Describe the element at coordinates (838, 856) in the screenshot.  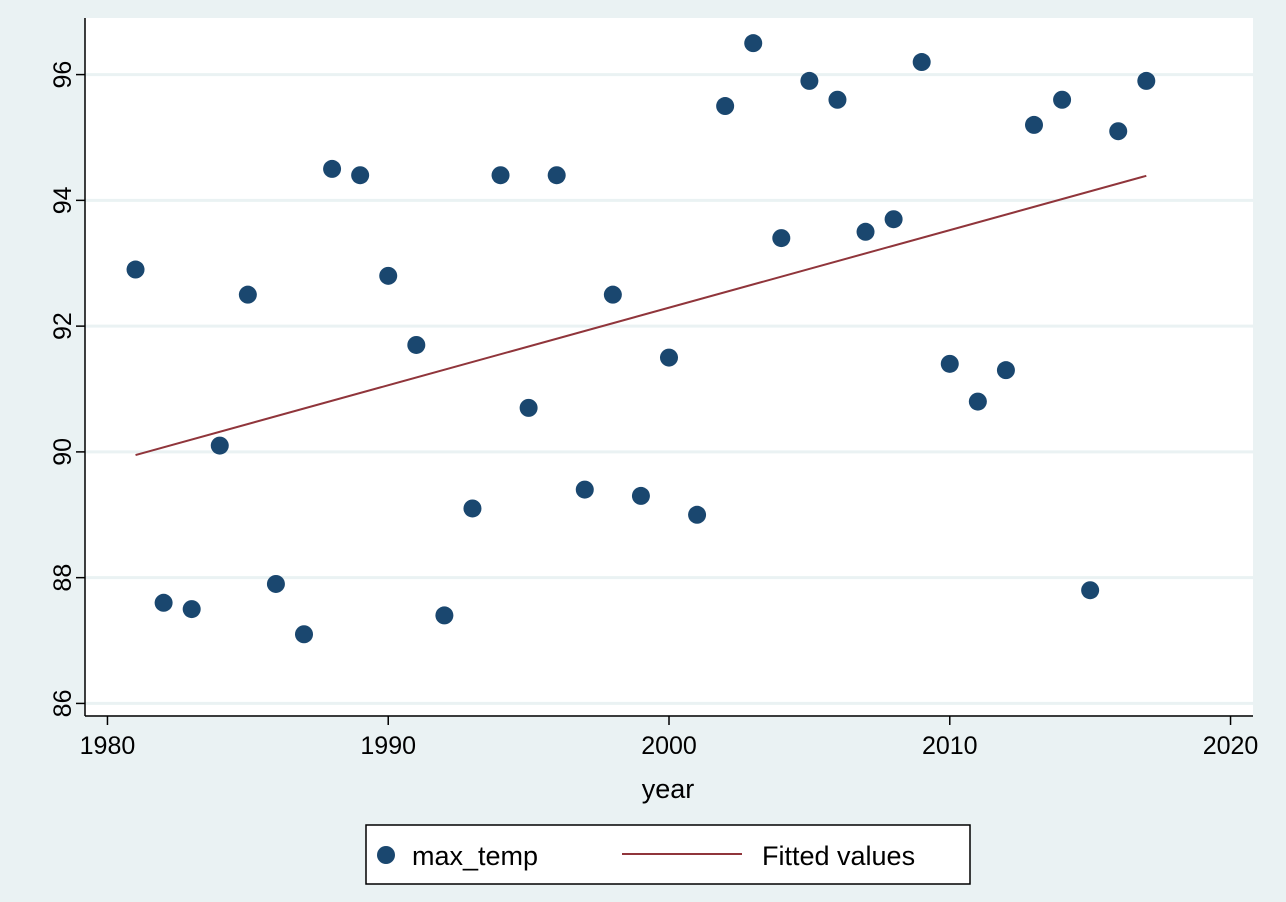
I see `legend-label-fitted-values: Fitted values` at that location.